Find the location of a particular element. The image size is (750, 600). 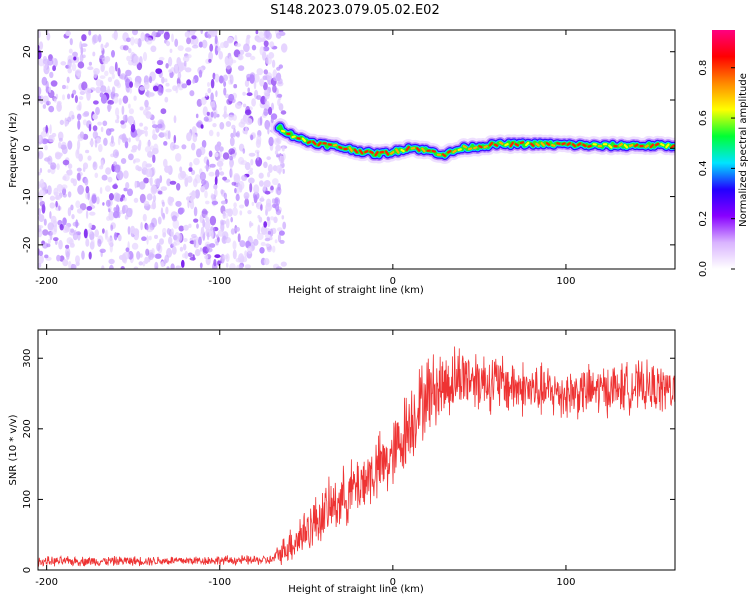

x-tick-label: -200 is located at coordinates (46, 582).